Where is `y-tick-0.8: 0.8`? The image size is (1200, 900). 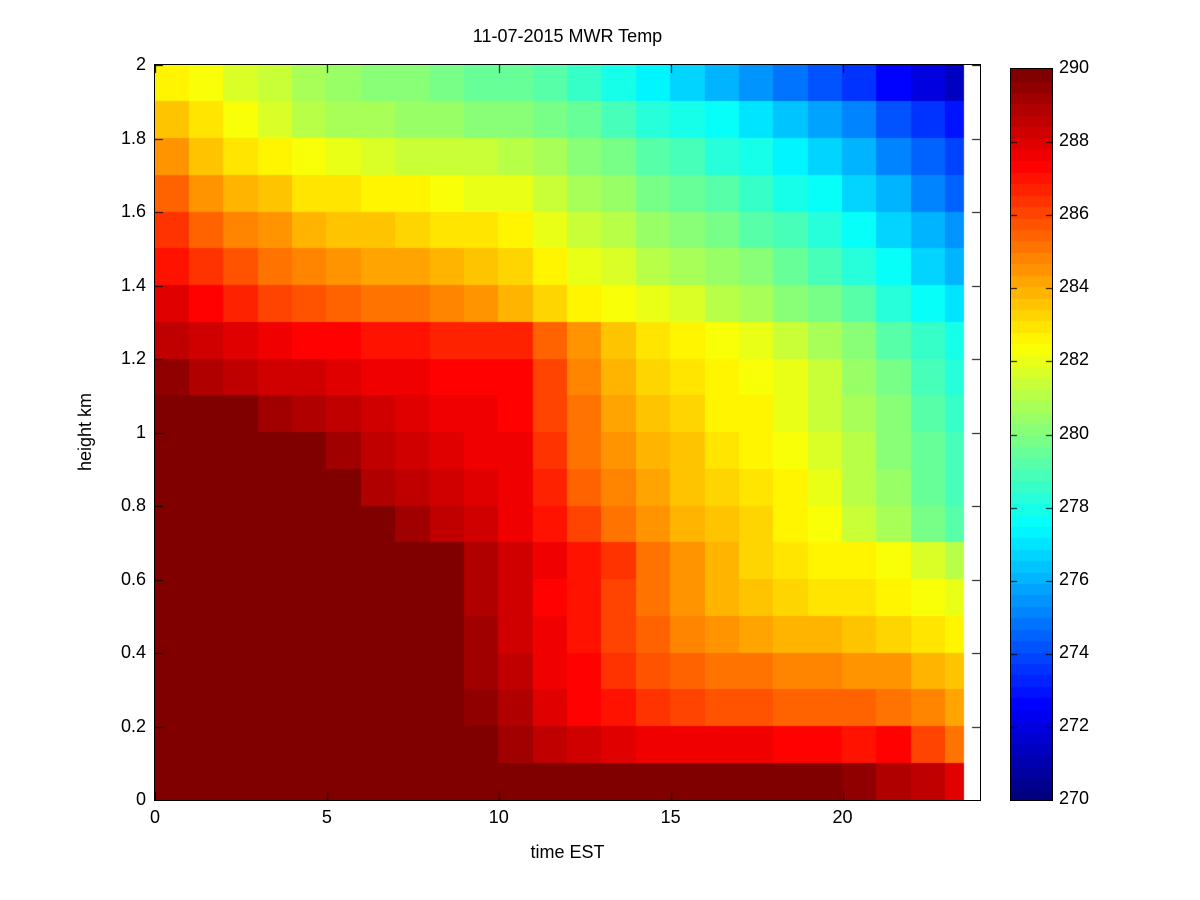 y-tick-0.8: 0.8 is located at coordinates (133, 505).